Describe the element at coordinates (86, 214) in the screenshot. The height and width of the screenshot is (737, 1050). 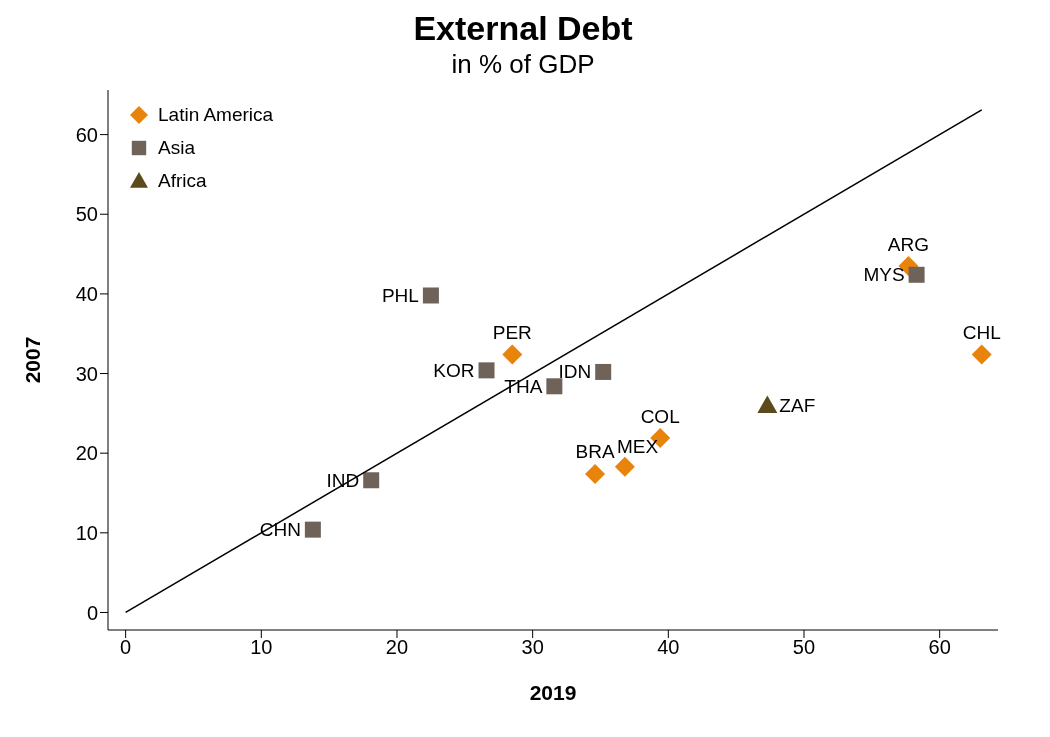
I see `y-tick-label: 50` at that location.